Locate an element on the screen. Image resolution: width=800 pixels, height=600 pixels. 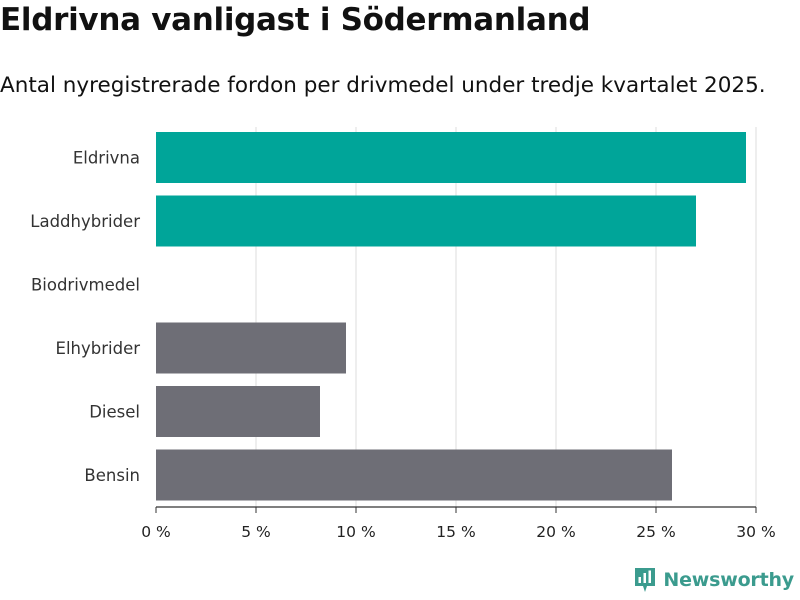
brand-logo: Newsworthy is located at coordinates (713, 580).